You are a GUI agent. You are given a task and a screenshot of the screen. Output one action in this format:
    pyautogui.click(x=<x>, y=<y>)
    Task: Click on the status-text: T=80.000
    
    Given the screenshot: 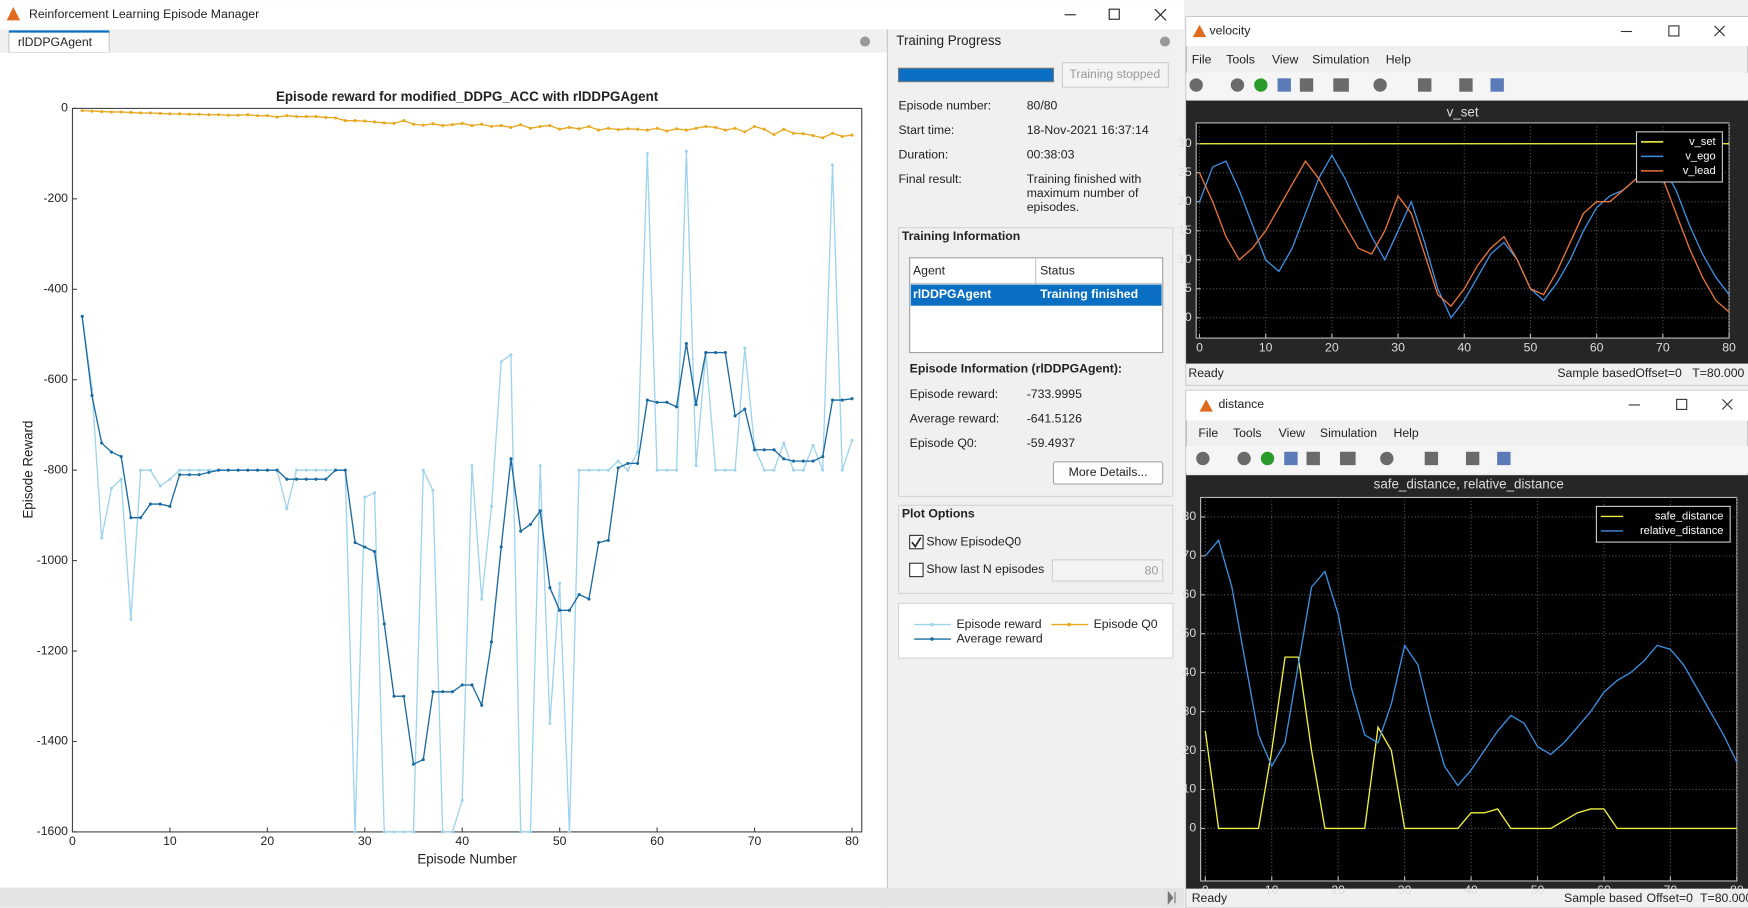 What is the action you would take?
    pyautogui.click(x=1718, y=373)
    